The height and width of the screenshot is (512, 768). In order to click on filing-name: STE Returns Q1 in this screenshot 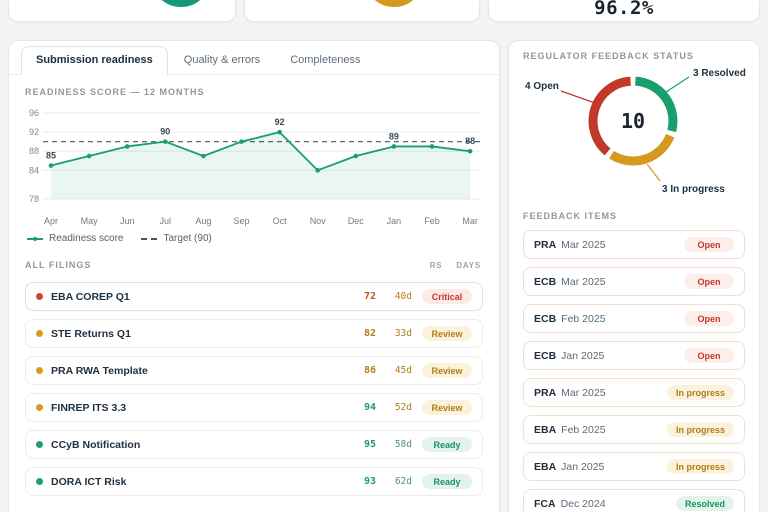, I will do `click(91, 333)`.